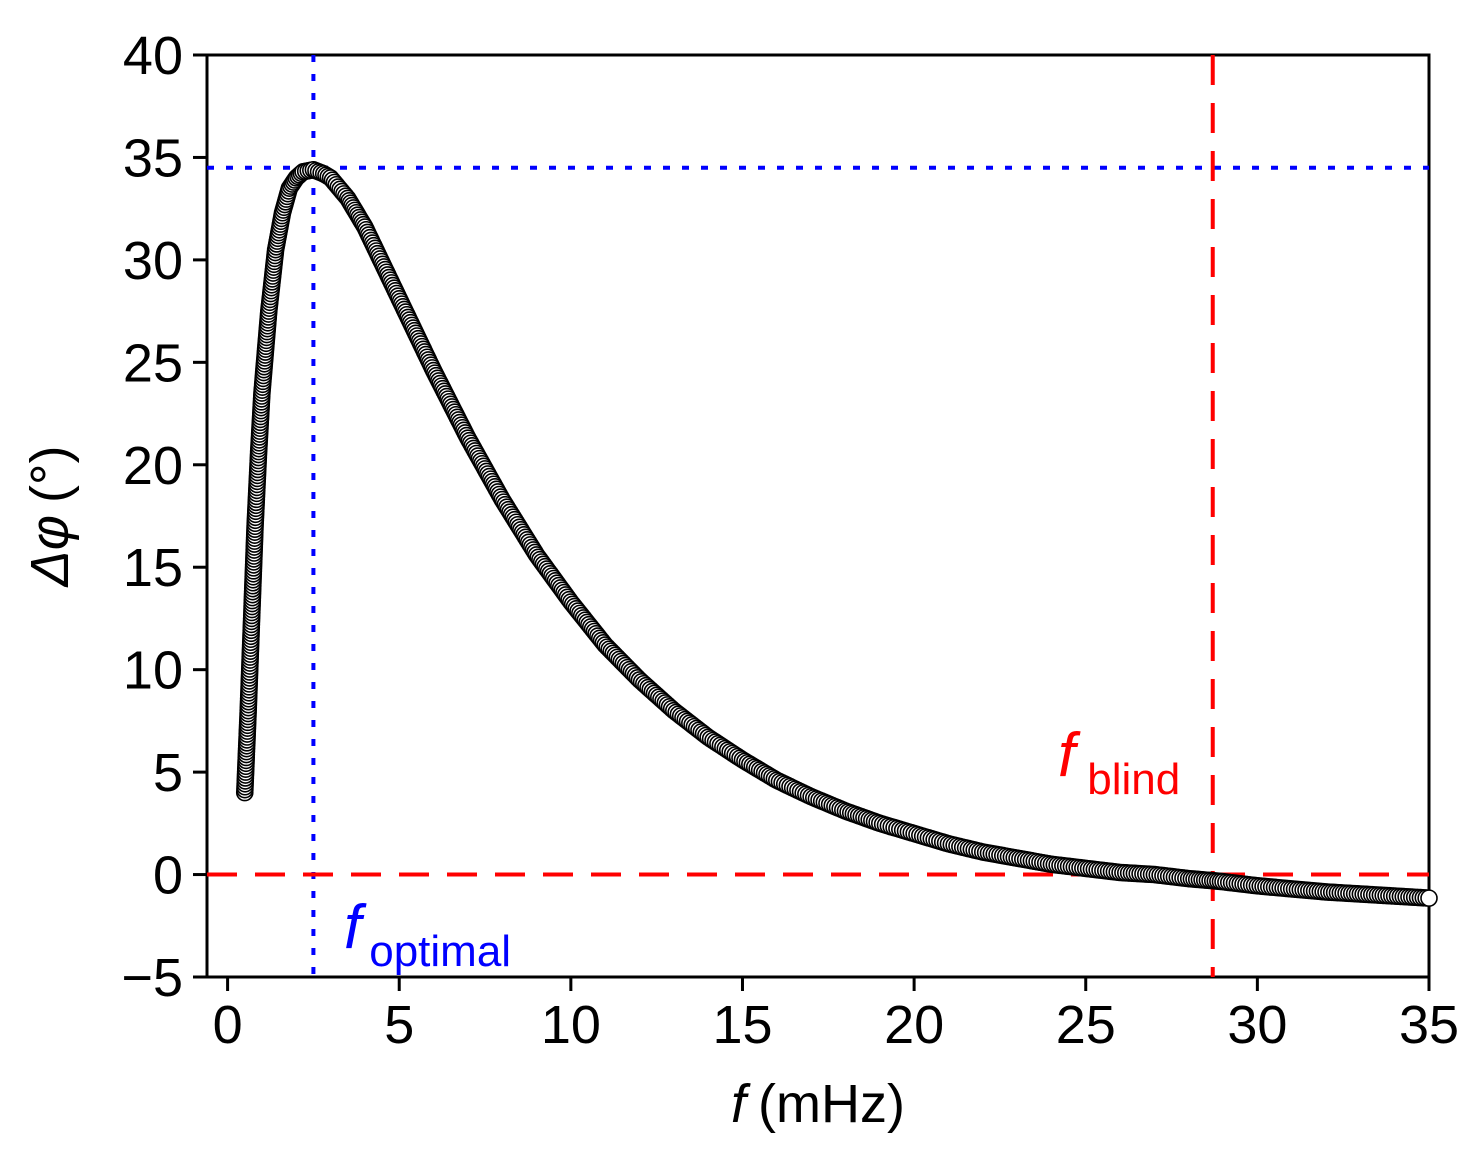 The height and width of the screenshot is (1155, 1477). What do you see at coordinates (153, 568) in the screenshot?
I see `y-tick-label: 15` at bounding box center [153, 568].